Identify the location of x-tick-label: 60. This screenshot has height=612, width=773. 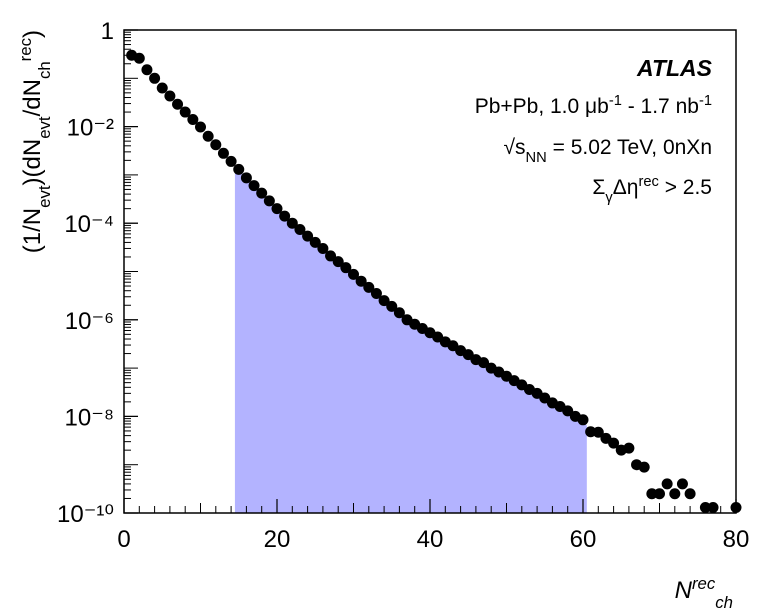
(583, 539).